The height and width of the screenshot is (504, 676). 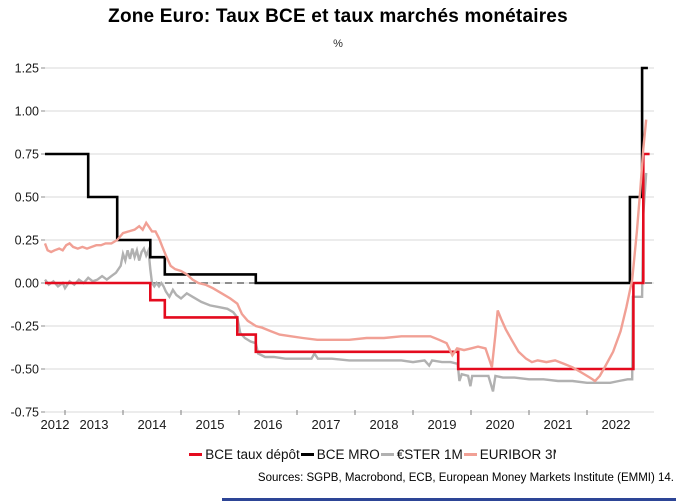 I want to click on chart-unit-label: %, so click(x=338, y=44).